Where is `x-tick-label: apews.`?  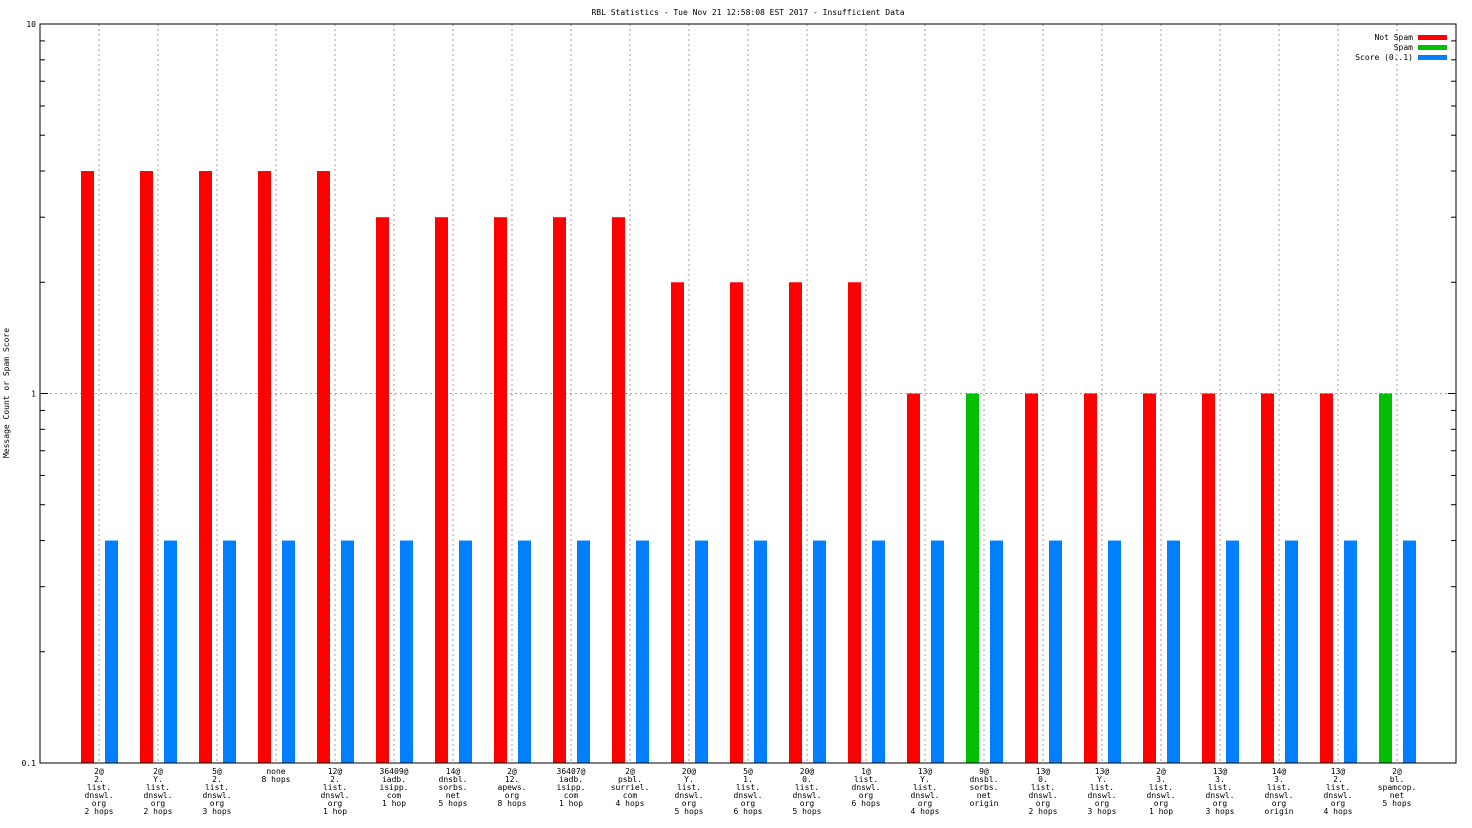 x-tick-label: apews. is located at coordinates (512, 787).